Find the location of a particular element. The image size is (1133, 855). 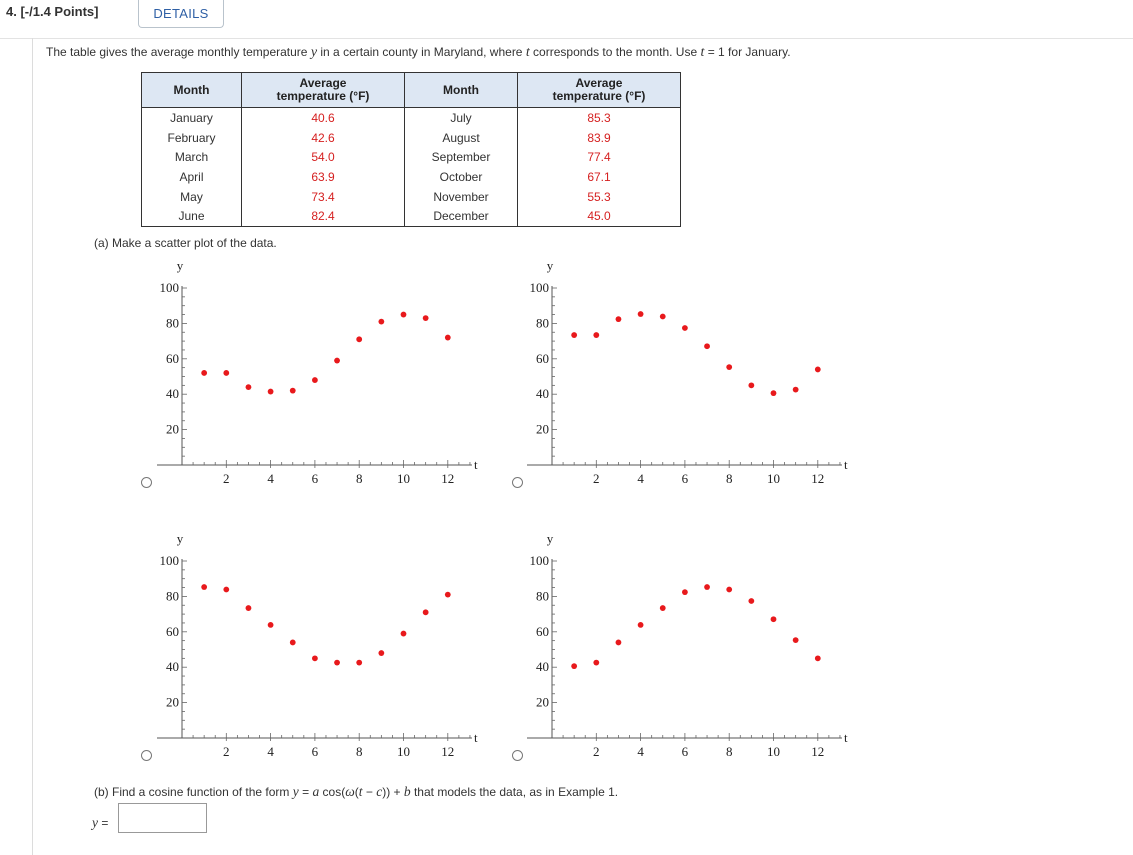

table-cell: December is located at coordinates (461, 216).